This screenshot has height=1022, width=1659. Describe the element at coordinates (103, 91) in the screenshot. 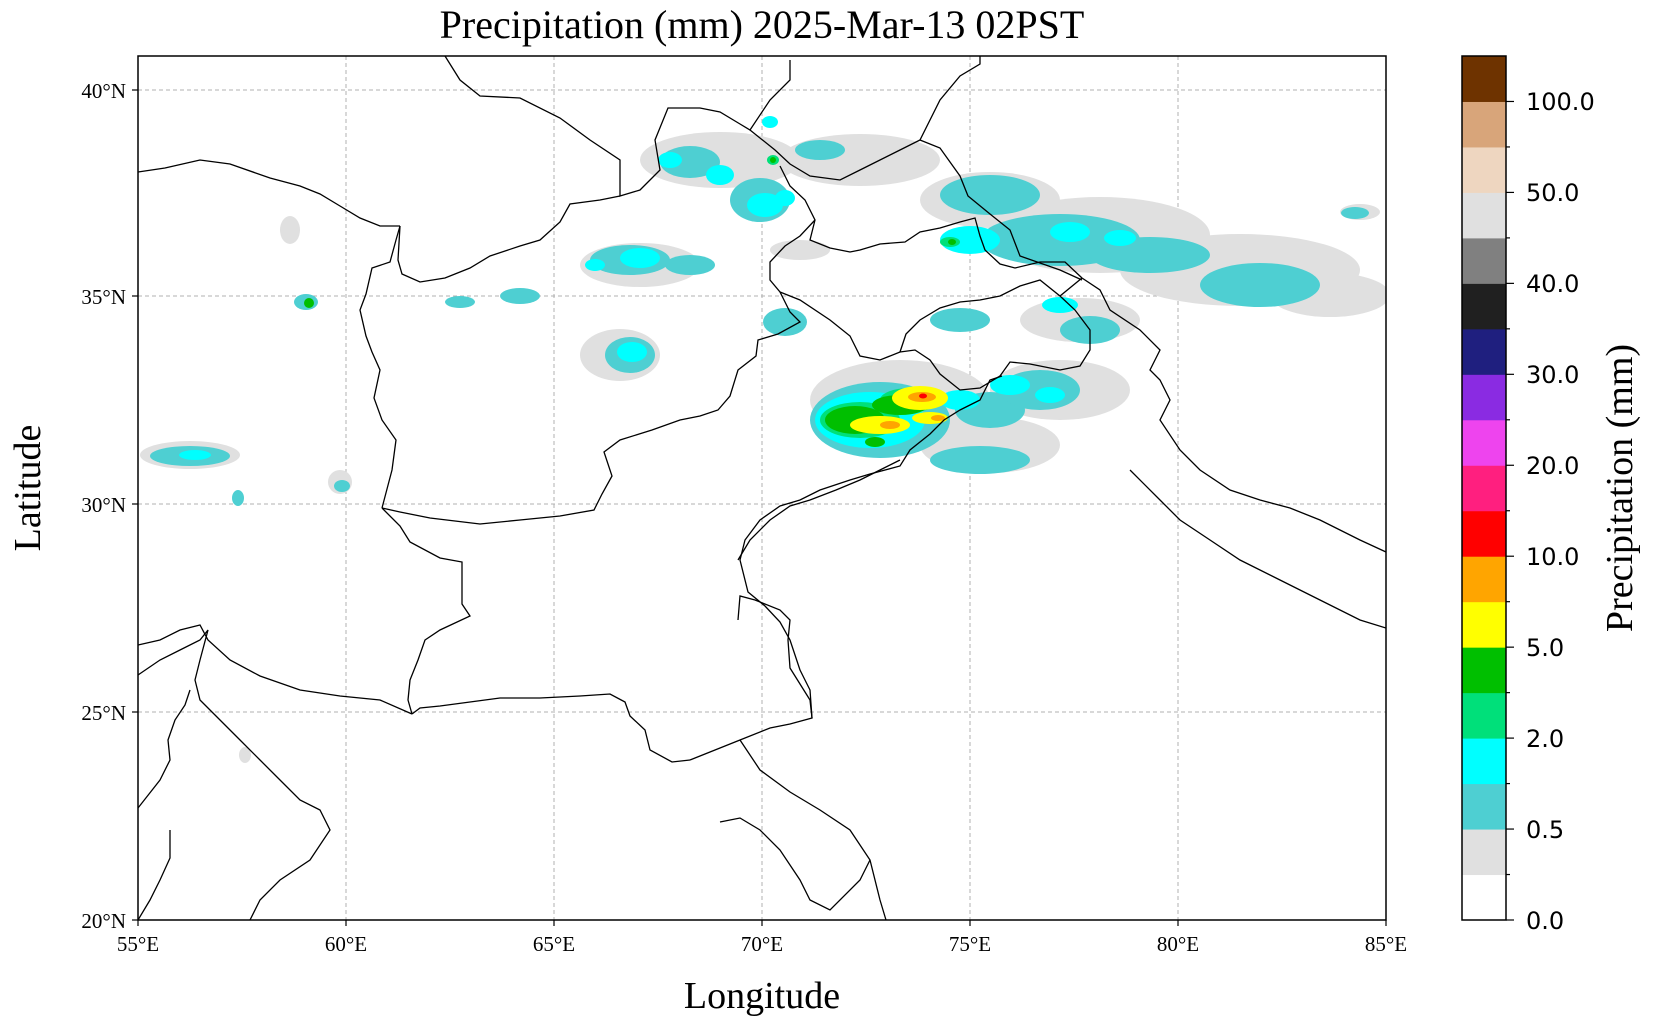

I see `lat-tick-label: 40°N` at that location.